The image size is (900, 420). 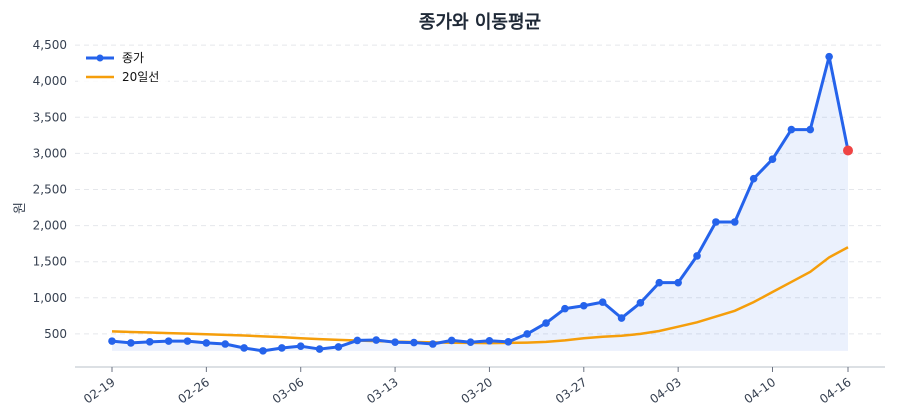 What do you see at coordinates (288, 390) in the screenshot?
I see `x-tick-label: 03-06` at bounding box center [288, 390].